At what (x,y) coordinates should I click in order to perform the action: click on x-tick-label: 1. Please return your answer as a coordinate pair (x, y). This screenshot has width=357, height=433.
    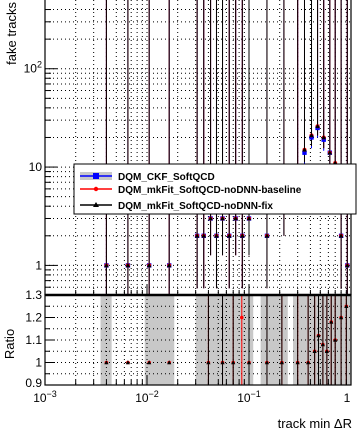
    Looking at the image, I should click on (347, 398).